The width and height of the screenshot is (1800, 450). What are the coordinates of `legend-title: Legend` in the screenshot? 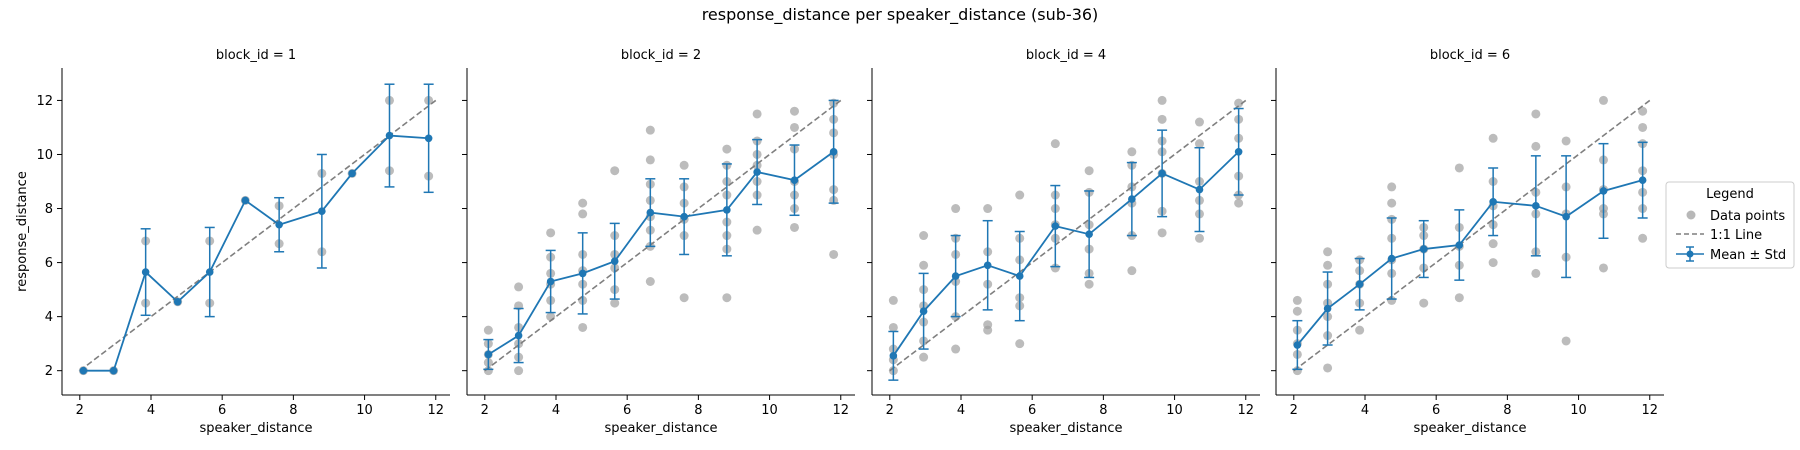 It's located at (1730, 194).